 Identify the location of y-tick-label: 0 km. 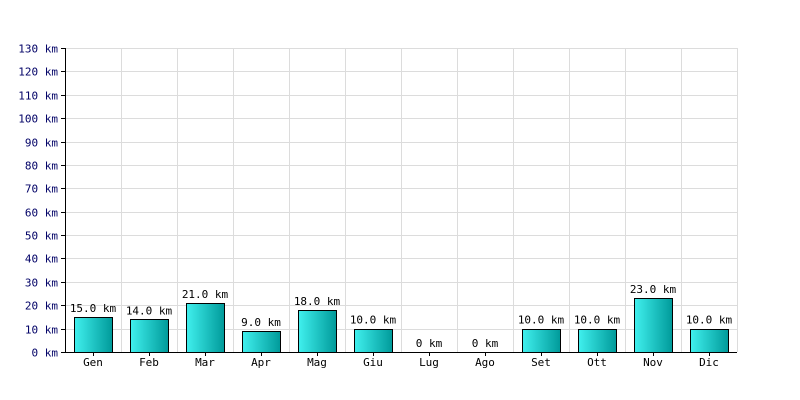
(45, 353).